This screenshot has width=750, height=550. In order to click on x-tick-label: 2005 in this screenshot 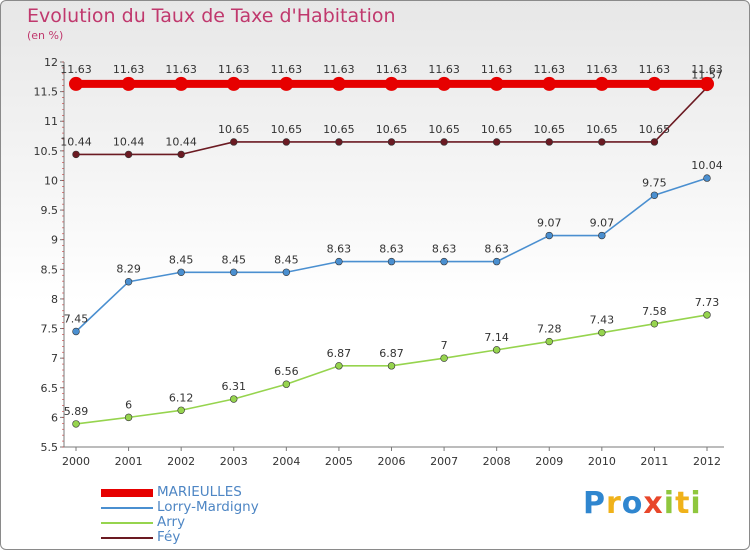, I will do `click(339, 461)`.